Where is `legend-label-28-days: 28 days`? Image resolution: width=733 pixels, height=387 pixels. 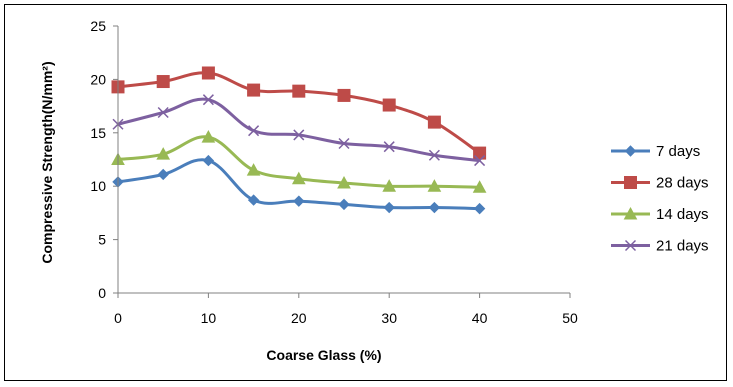 legend-label-28-days: 28 days is located at coordinates (682, 183).